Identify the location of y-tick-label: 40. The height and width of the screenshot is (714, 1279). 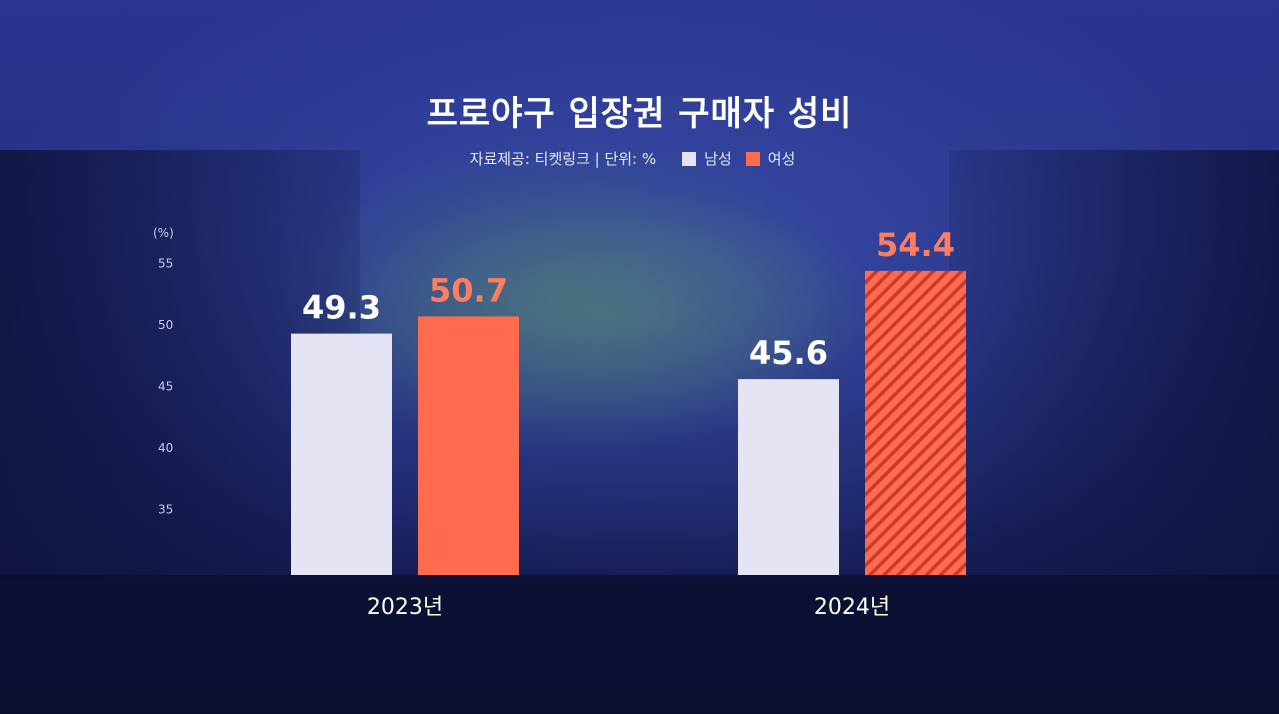
(165, 448).